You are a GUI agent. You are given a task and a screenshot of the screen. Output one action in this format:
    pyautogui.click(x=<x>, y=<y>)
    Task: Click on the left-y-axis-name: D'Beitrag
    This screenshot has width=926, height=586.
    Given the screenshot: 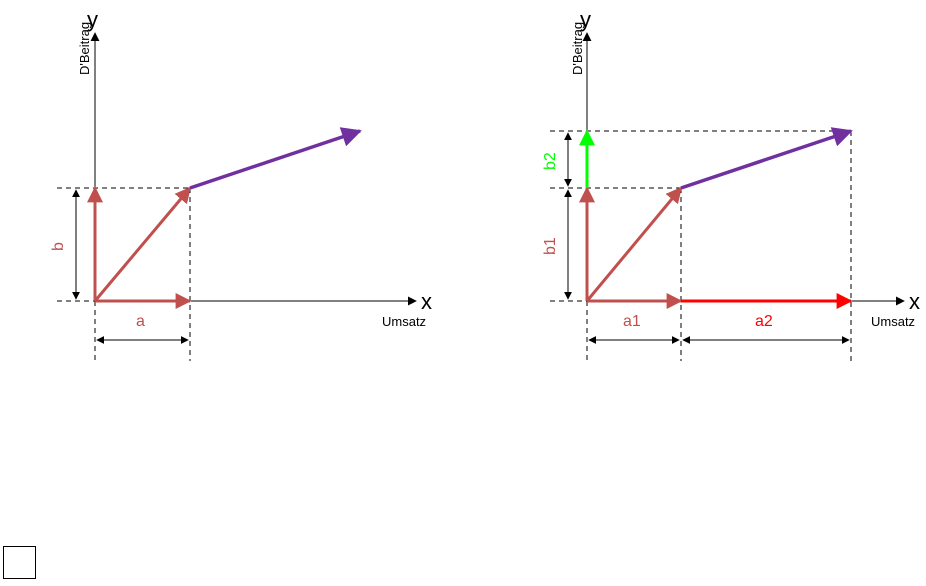 What is the action you would take?
    pyautogui.click(x=84, y=48)
    